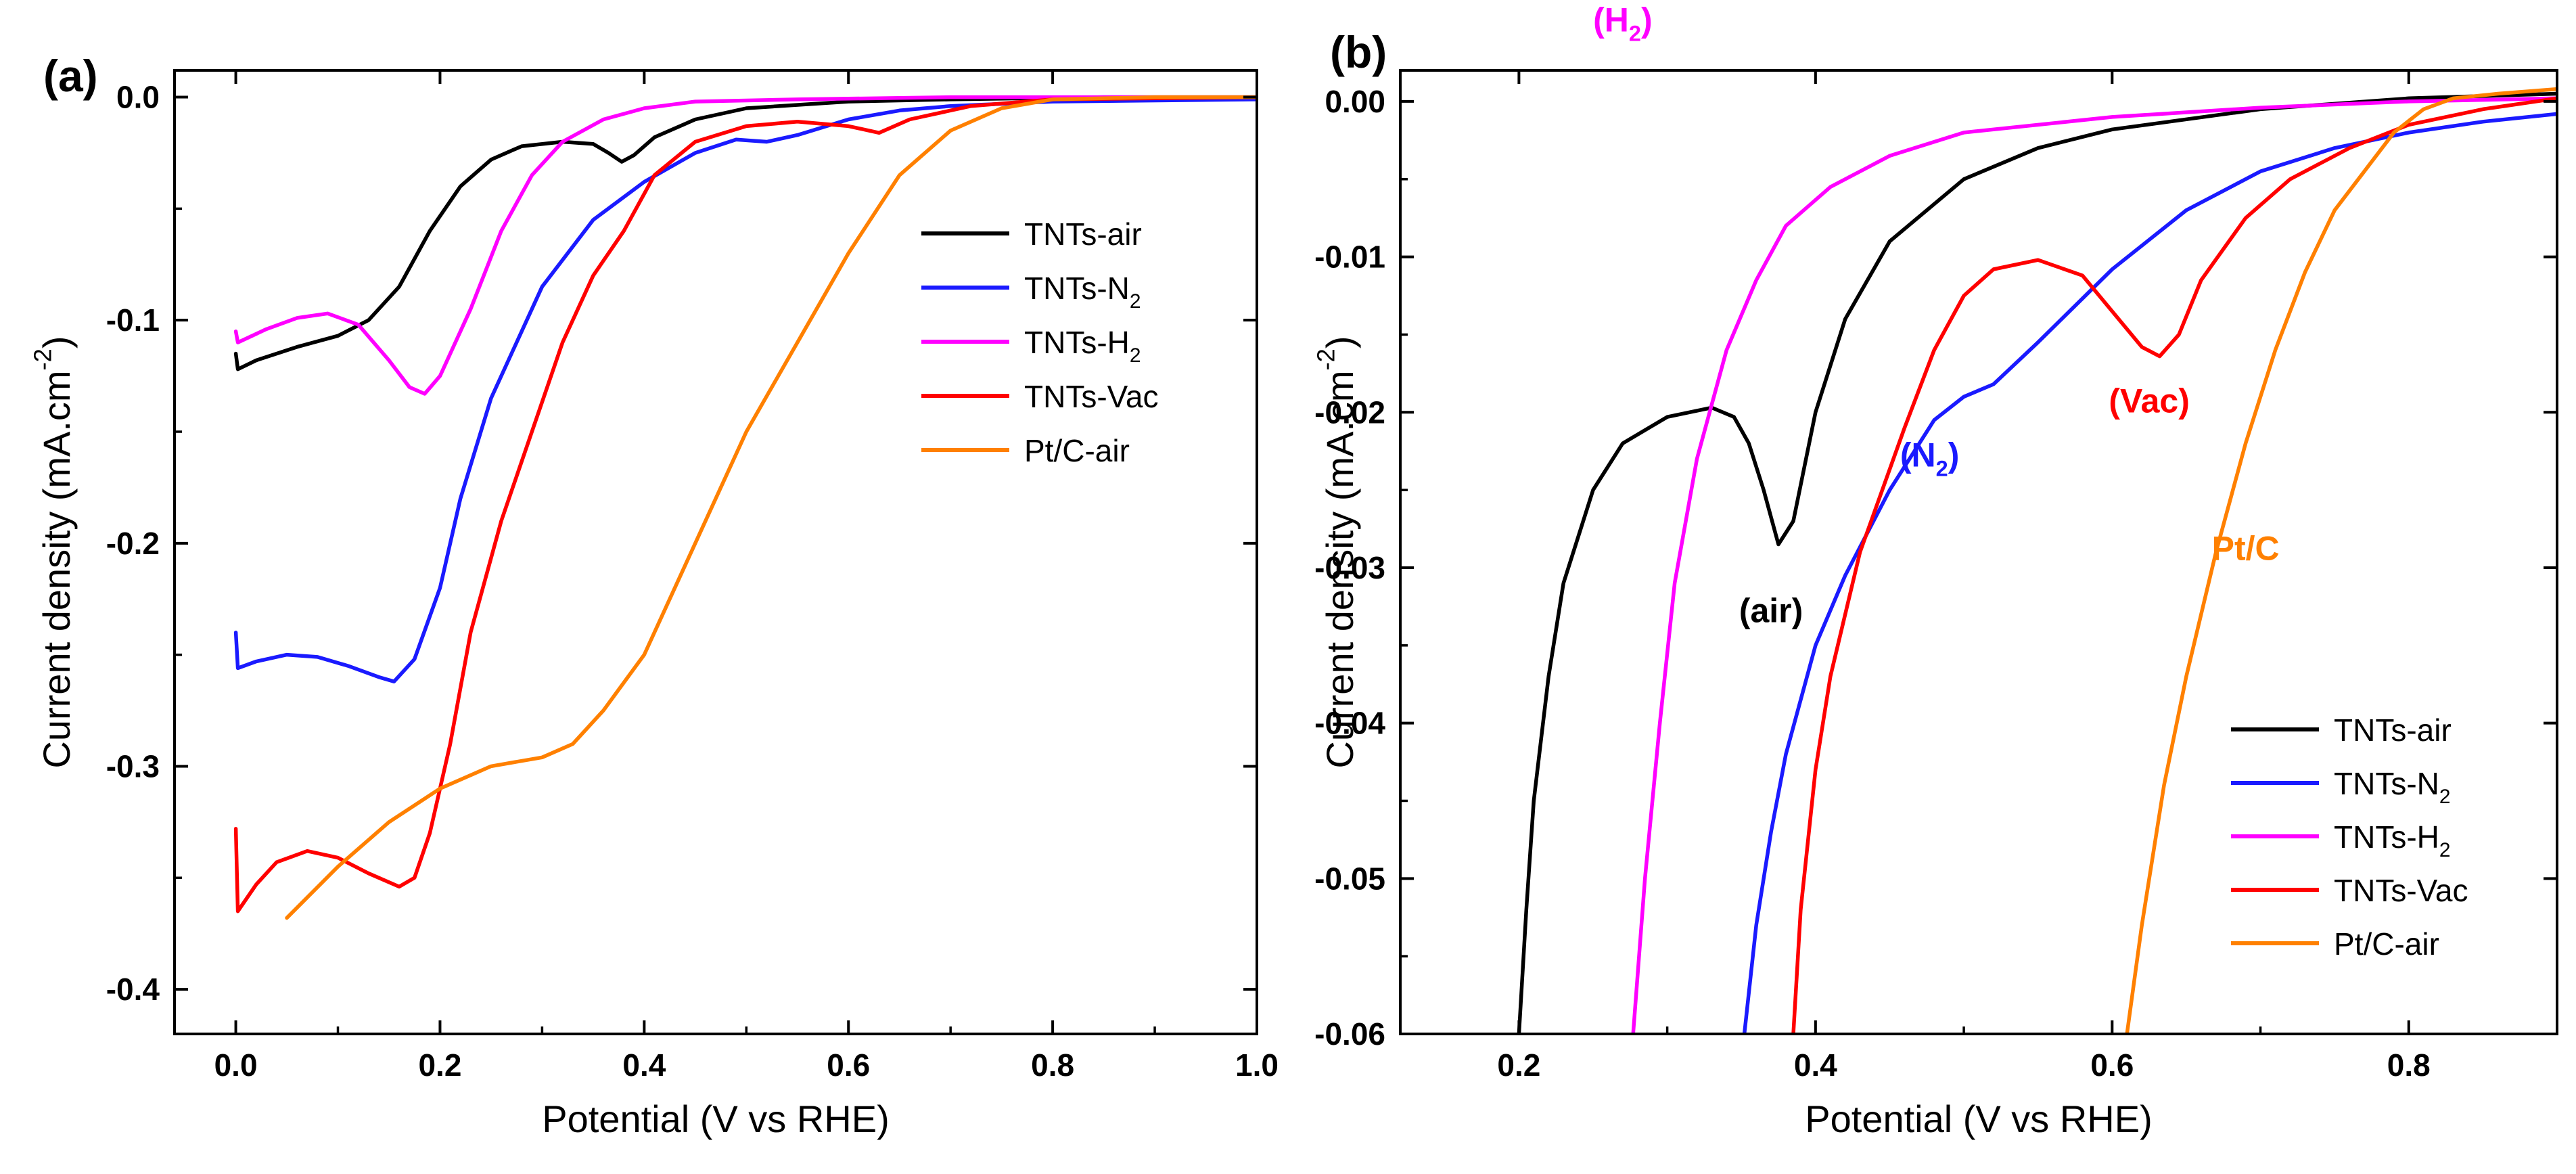 This screenshot has height=1174, width=2576. What do you see at coordinates (1611, 20) in the screenshot?
I see `annotation-label-part-0: (H` at bounding box center [1611, 20].